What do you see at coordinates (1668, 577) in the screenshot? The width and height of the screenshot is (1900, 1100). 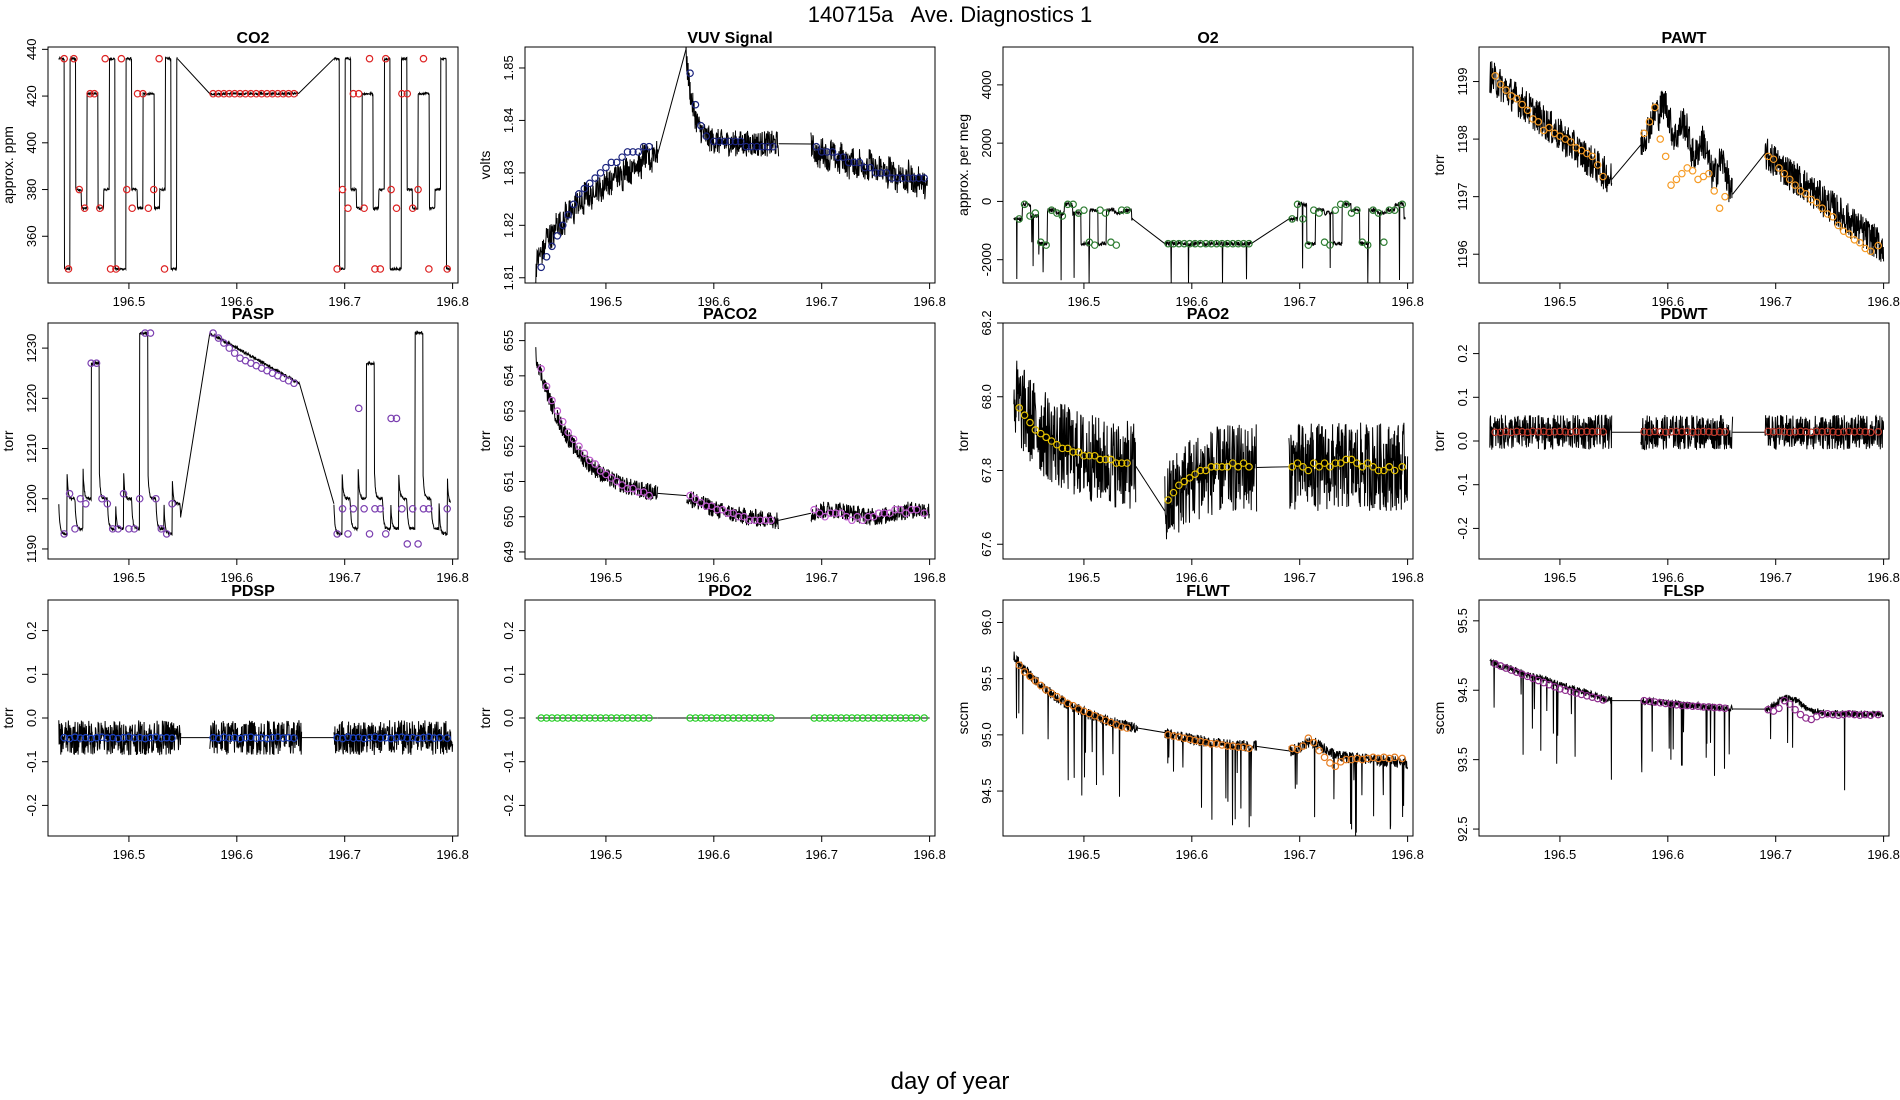 I see `x-tick-label: 196.6` at bounding box center [1668, 577].